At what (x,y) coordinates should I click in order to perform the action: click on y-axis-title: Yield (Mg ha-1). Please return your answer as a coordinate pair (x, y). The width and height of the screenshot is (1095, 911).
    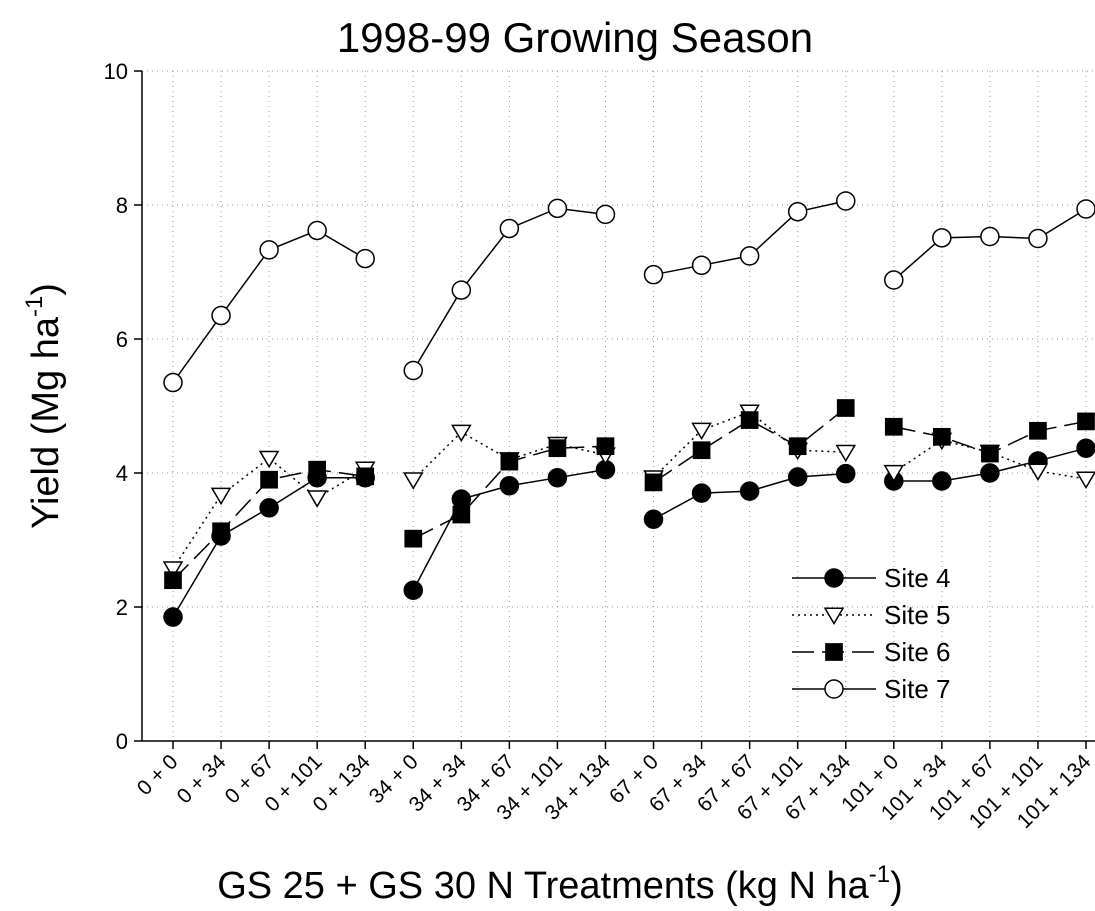
    Looking at the image, I should click on (44, 406).